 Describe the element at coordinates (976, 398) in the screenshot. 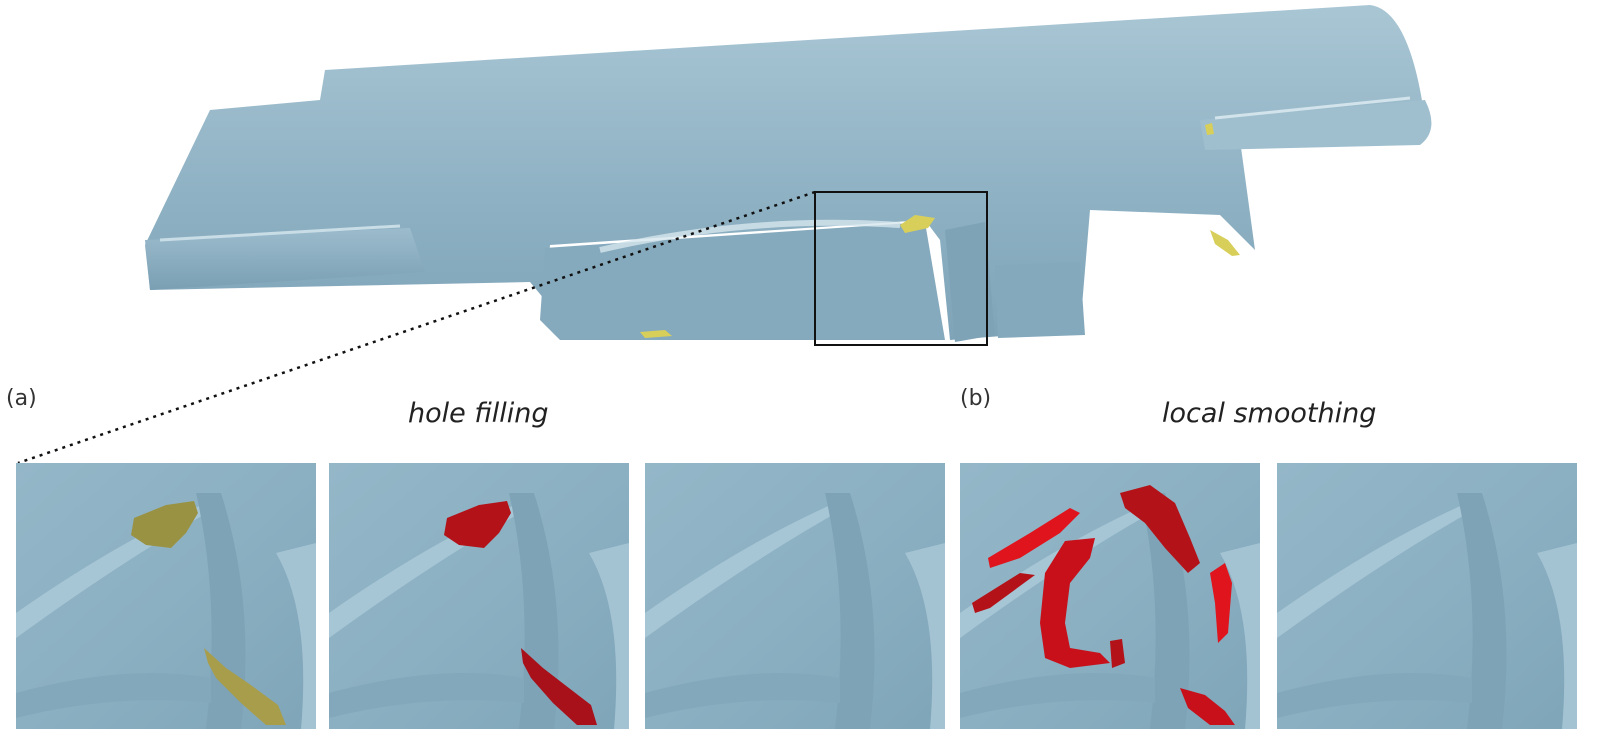

I see `panel-label-b: (b)` at that location.